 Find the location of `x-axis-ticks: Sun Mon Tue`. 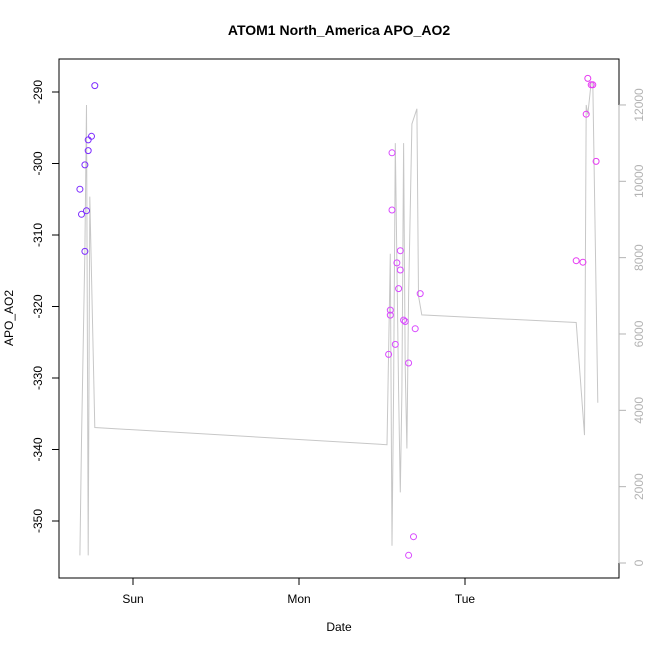

x-axis-ticks: Sun Mon Tue is located at coordinates (298, 592).